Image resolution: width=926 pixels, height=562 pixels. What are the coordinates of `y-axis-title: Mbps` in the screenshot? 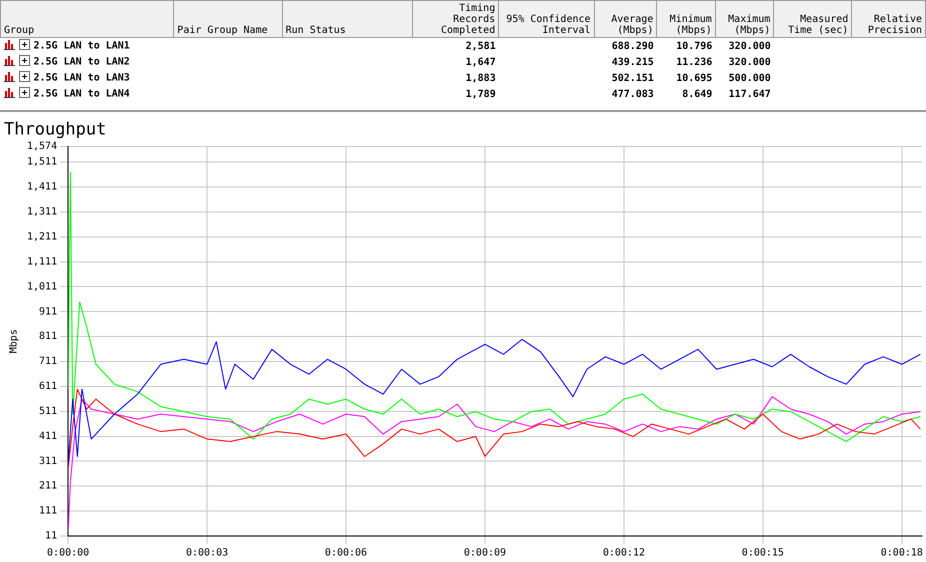 It's located at (14, 341).